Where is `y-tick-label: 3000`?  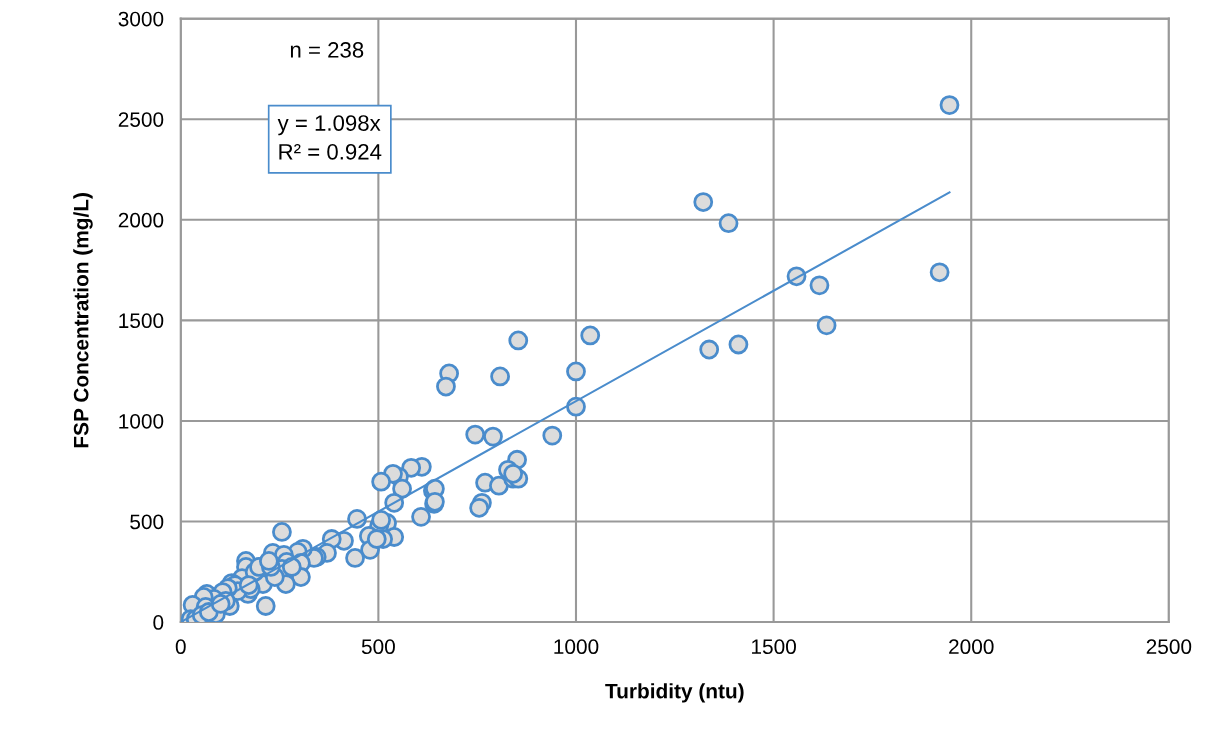
y-tick-label: 3000 is located at coordinates (141, 19).